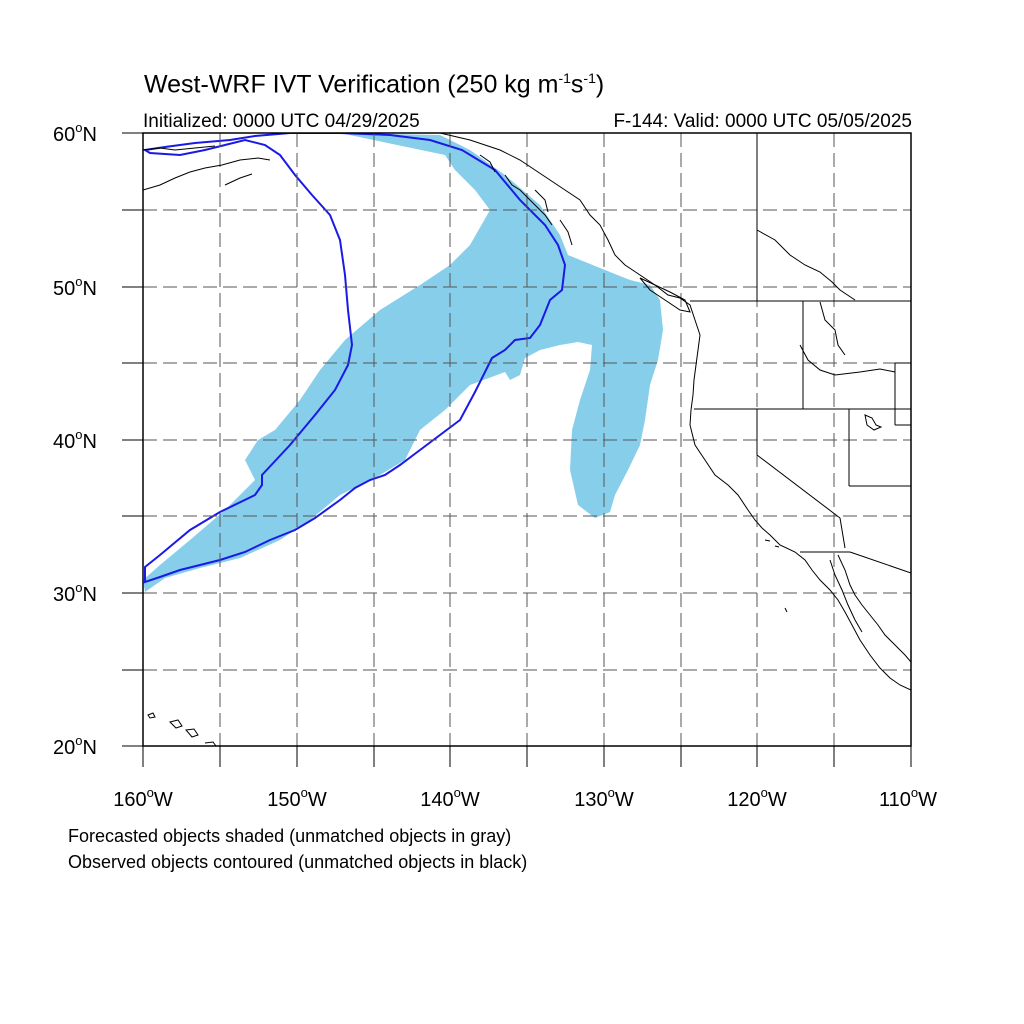  Describe the element at coordinates (281, 121) in the screenshot. I see `initialized-time: Initialized: 0000 UTC 04/29/2025` at that location.